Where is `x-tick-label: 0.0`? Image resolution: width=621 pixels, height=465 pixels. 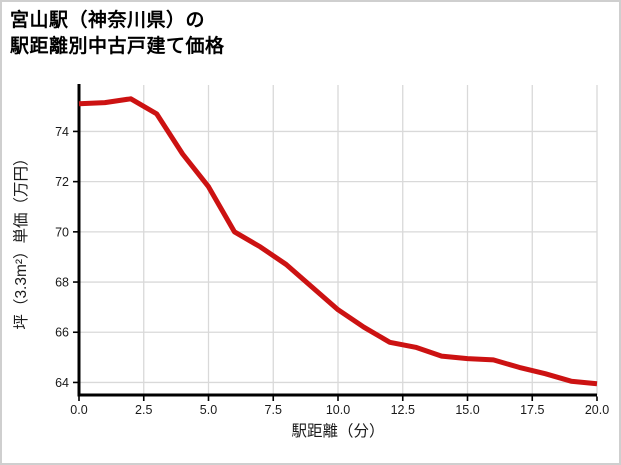 x-tick-label: 0.0 is located at coordinates (78, 410).